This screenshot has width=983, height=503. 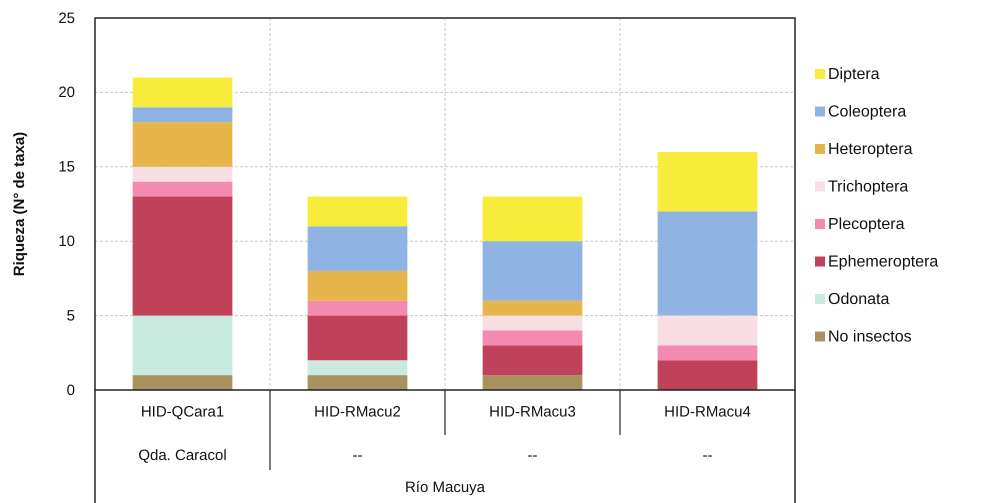 I want to click on x-tick-label: HID-QCara1, so click(x=182, y=412).